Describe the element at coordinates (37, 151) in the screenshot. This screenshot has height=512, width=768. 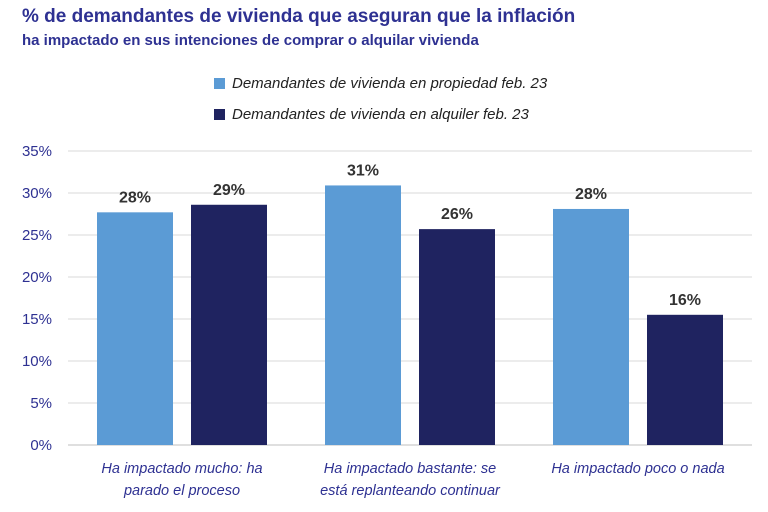
I see `y-tick-label: 35%` at that location.